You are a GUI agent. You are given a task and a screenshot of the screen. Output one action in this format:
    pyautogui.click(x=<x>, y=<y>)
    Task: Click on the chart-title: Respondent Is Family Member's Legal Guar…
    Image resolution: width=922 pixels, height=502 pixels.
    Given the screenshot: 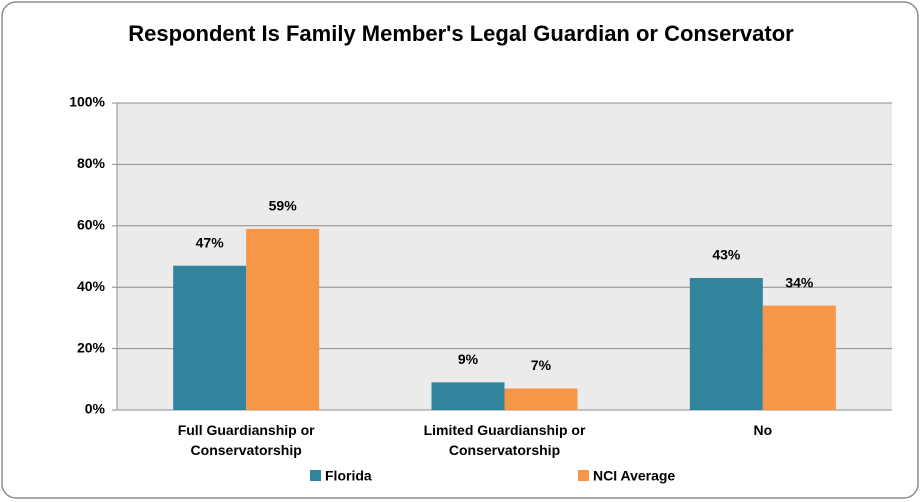 What is the action you would take?
    pyautogui.click(x=461, y=33)
    